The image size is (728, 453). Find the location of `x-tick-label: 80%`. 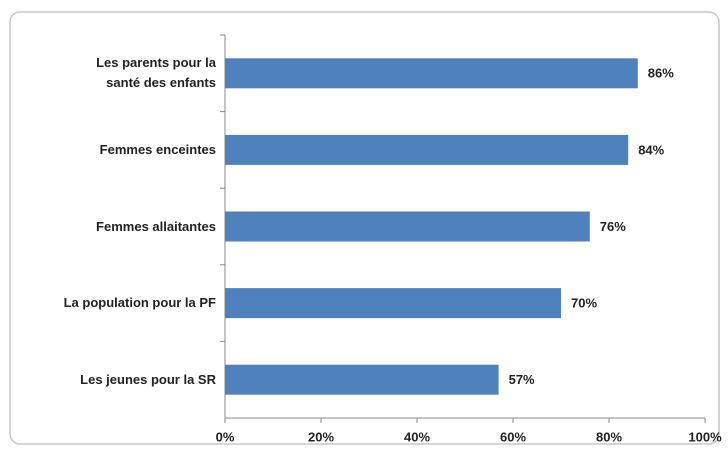

x-tick-label: 80% is located at coordinates (609, 436).